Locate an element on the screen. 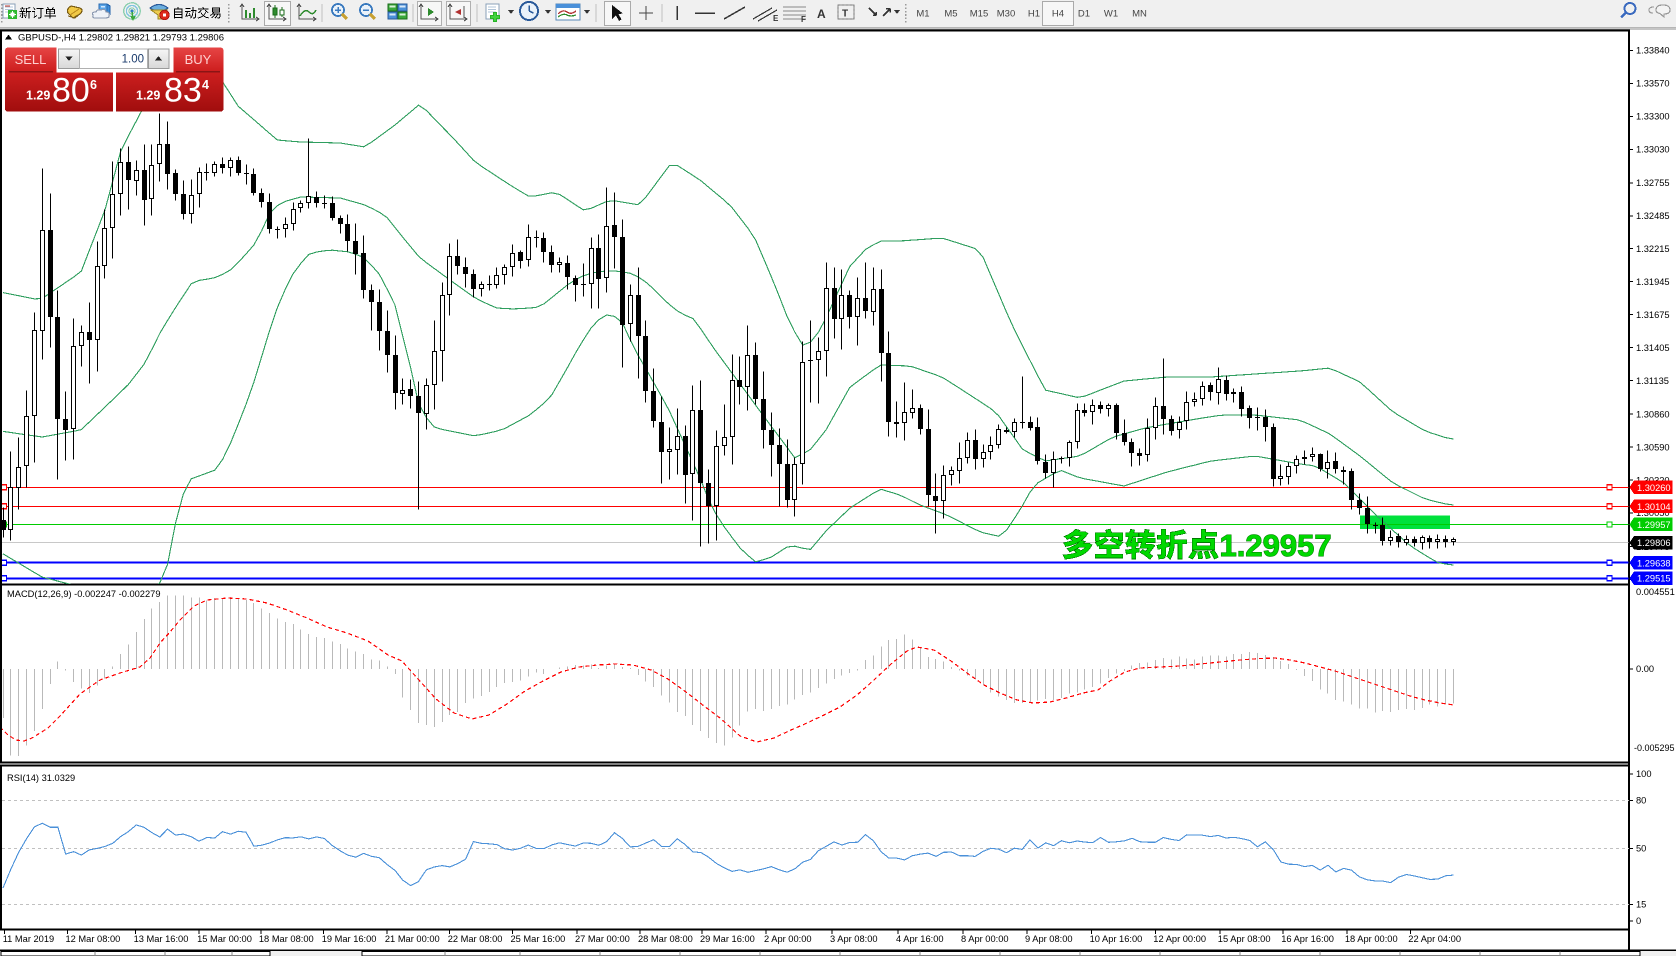 The height and width of the screenshot is (956, 1676). svg-text: 15 Apr 08:00 is located at coordinates (1244, 939).